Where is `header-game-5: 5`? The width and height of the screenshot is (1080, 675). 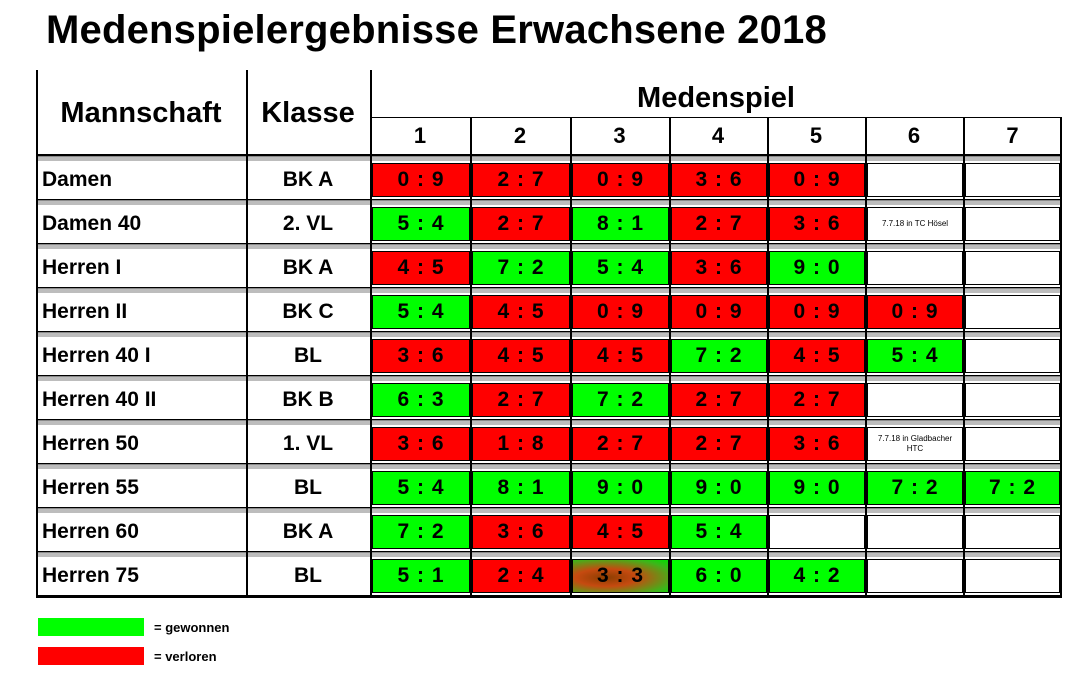
header-game-5: 5 is located at coordinates (816, 135).